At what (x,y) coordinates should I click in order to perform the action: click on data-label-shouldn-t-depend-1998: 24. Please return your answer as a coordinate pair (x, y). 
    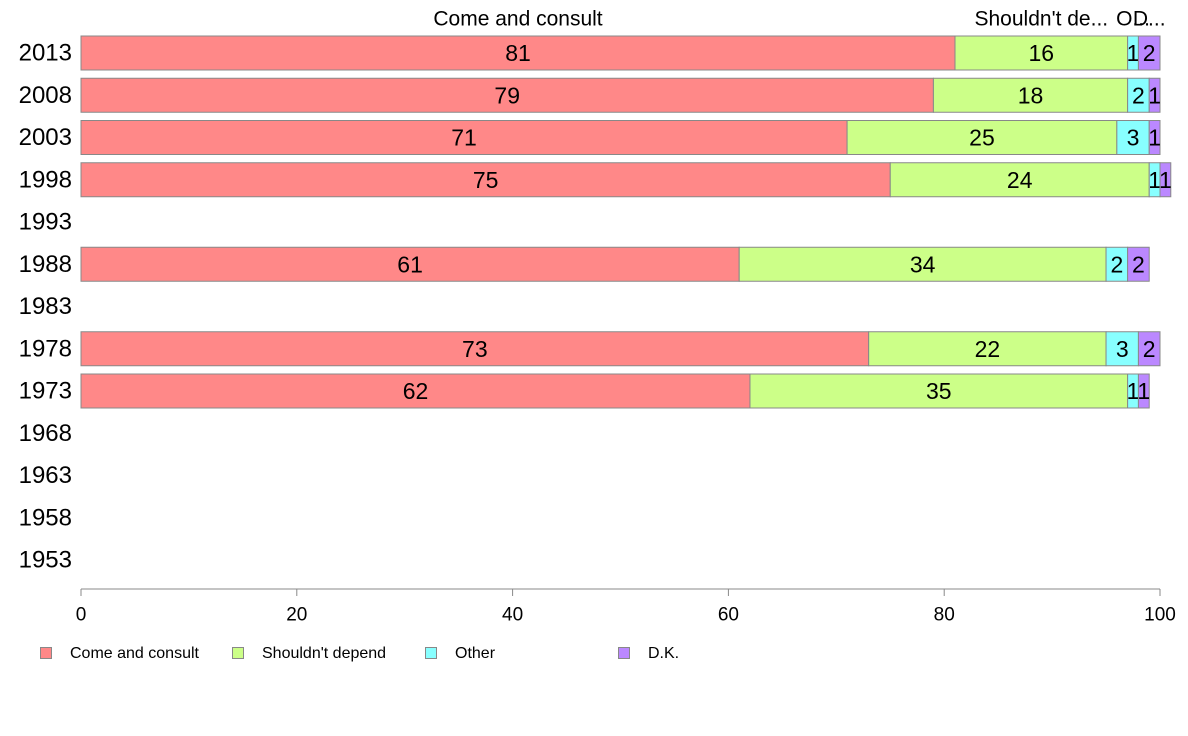
    Looking at the image, I should click on (1020, 180).